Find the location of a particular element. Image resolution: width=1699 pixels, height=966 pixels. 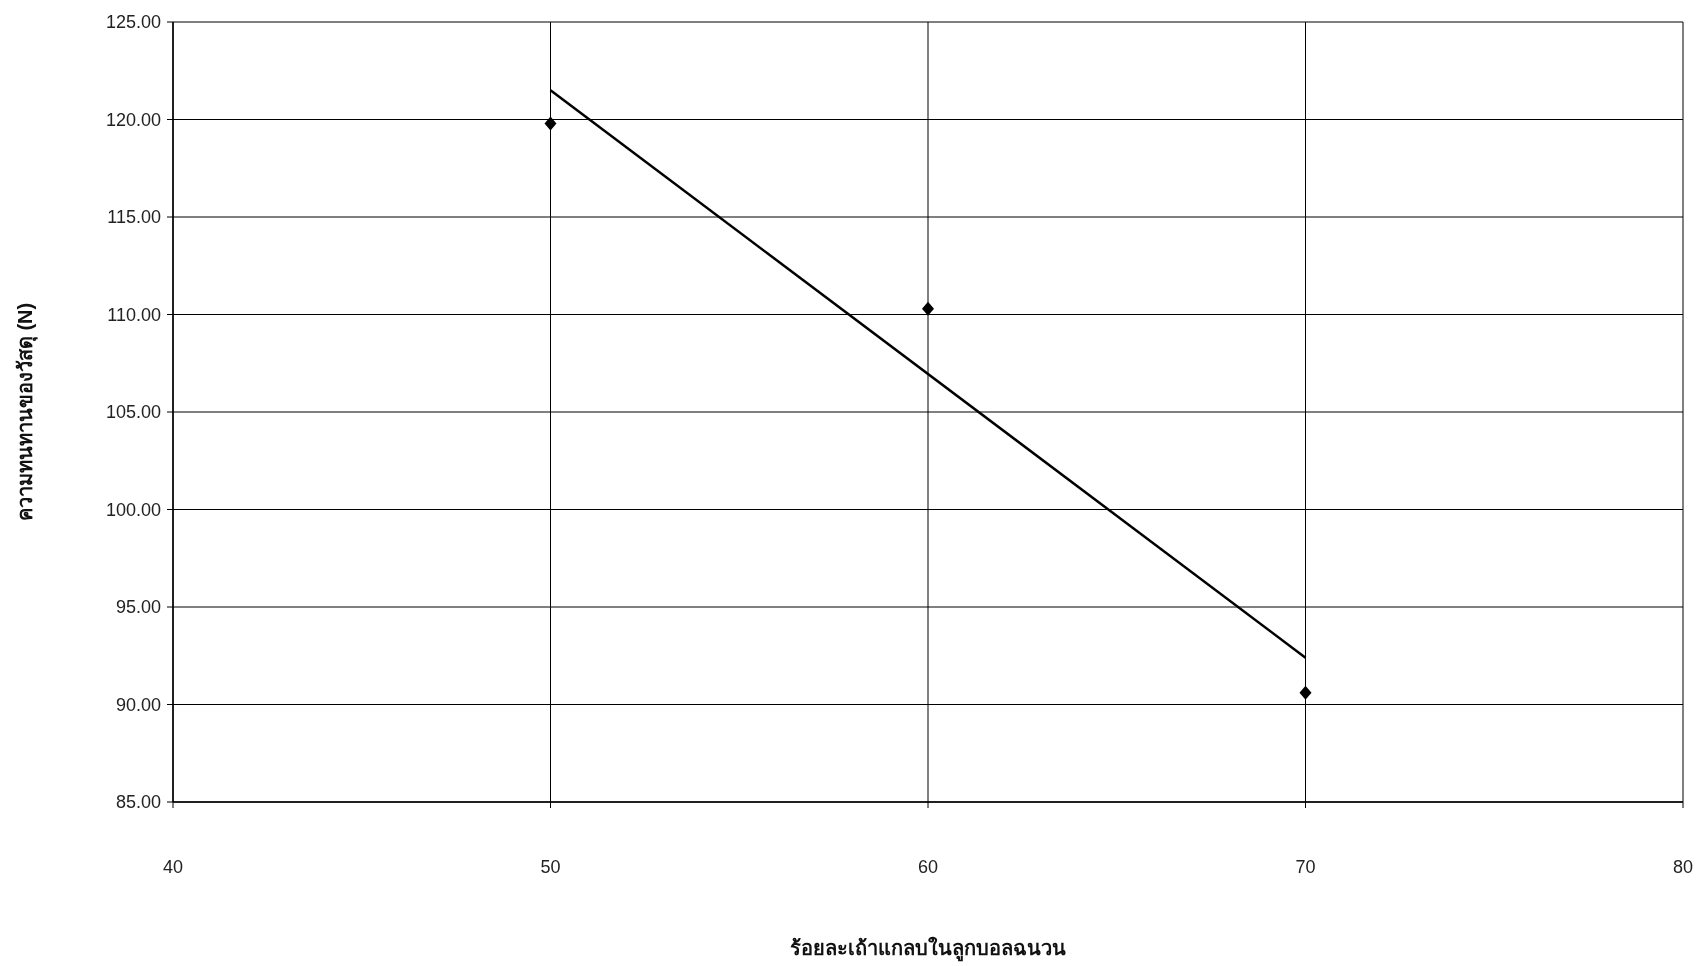

x-tick-label: 60 is located at coordinates (928, 867).